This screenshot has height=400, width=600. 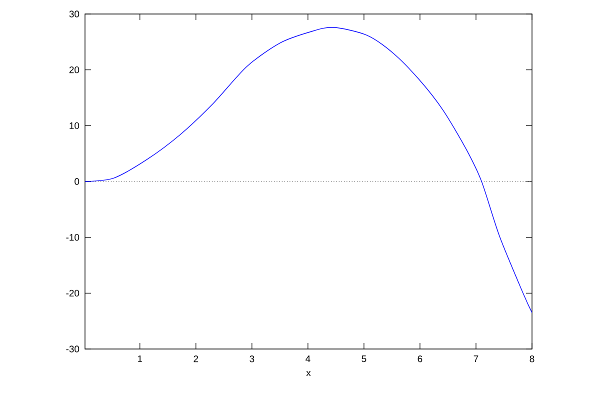 I want to click on x-tick-label: 8, so click(x=532, y=359).